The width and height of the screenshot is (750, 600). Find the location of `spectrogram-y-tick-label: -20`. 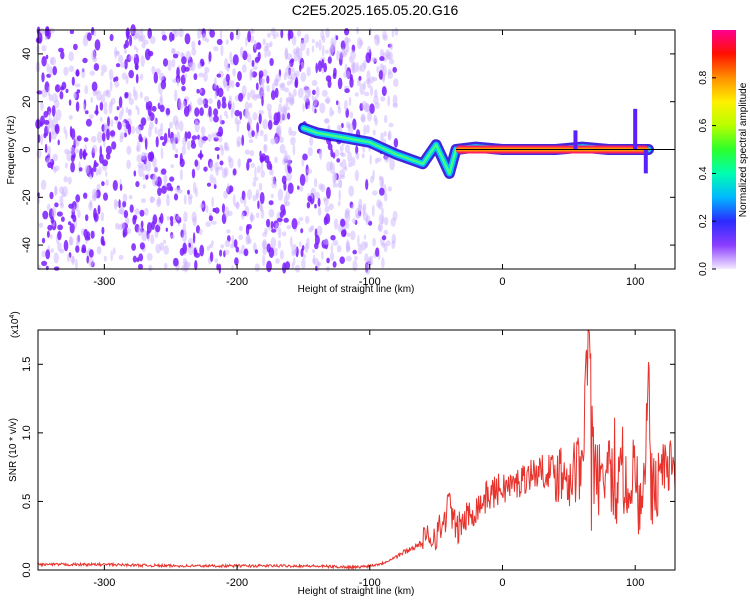

spectrogram-y-tick-label: -20 is located at coordinates (27, 197).